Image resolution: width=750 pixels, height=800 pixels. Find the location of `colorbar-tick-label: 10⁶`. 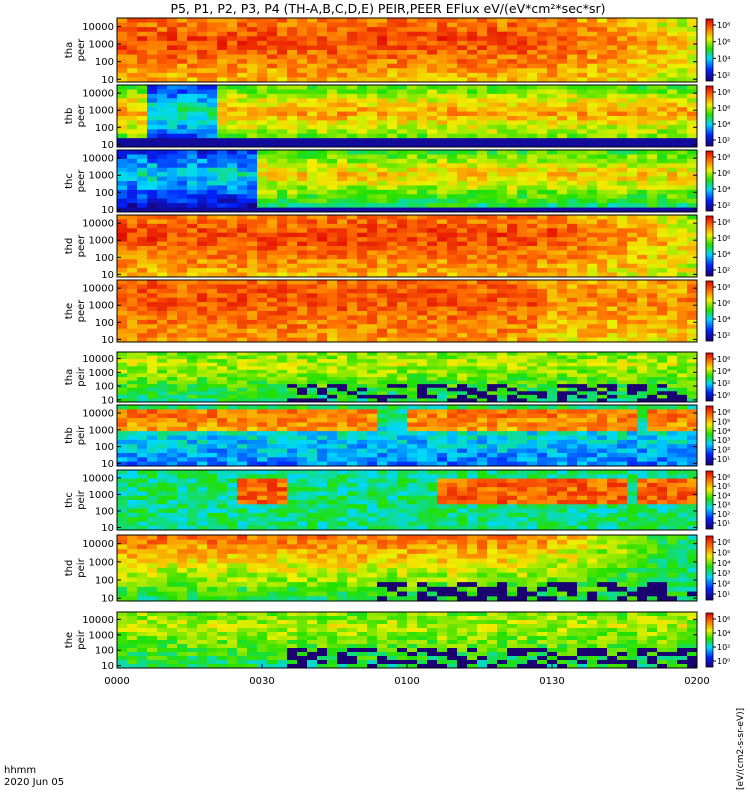

colorbar-tick-label: 10⁶ is located at coordinates (723, 303).